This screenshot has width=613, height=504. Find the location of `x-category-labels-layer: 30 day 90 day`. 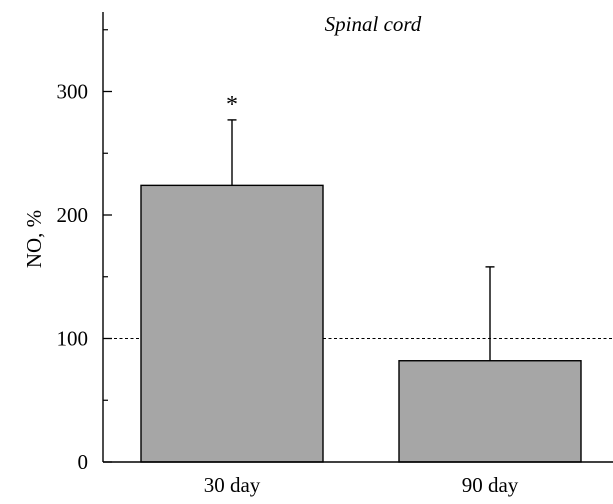

x-category-labels-layer: 30 day 90 day is located at coordinates (361, 485).